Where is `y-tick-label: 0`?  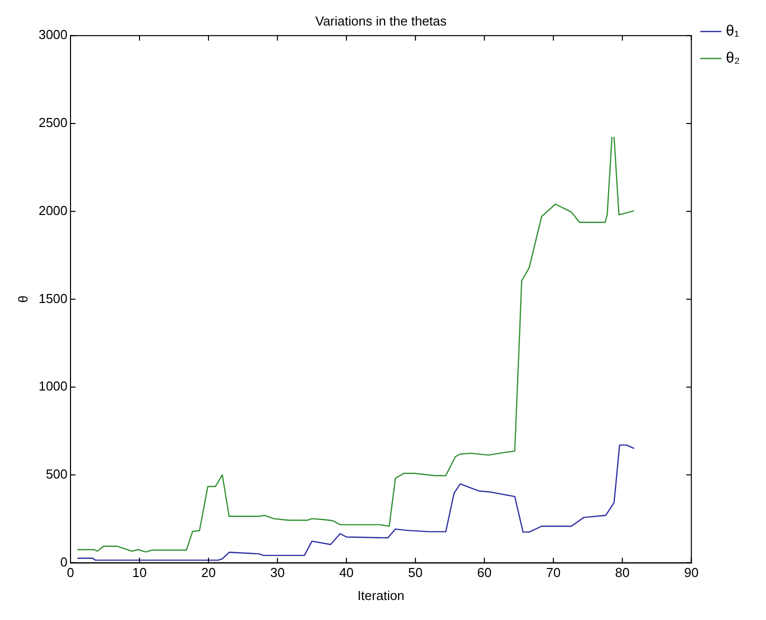 y-tick-label: 0 is located at coordinates (64, 562).